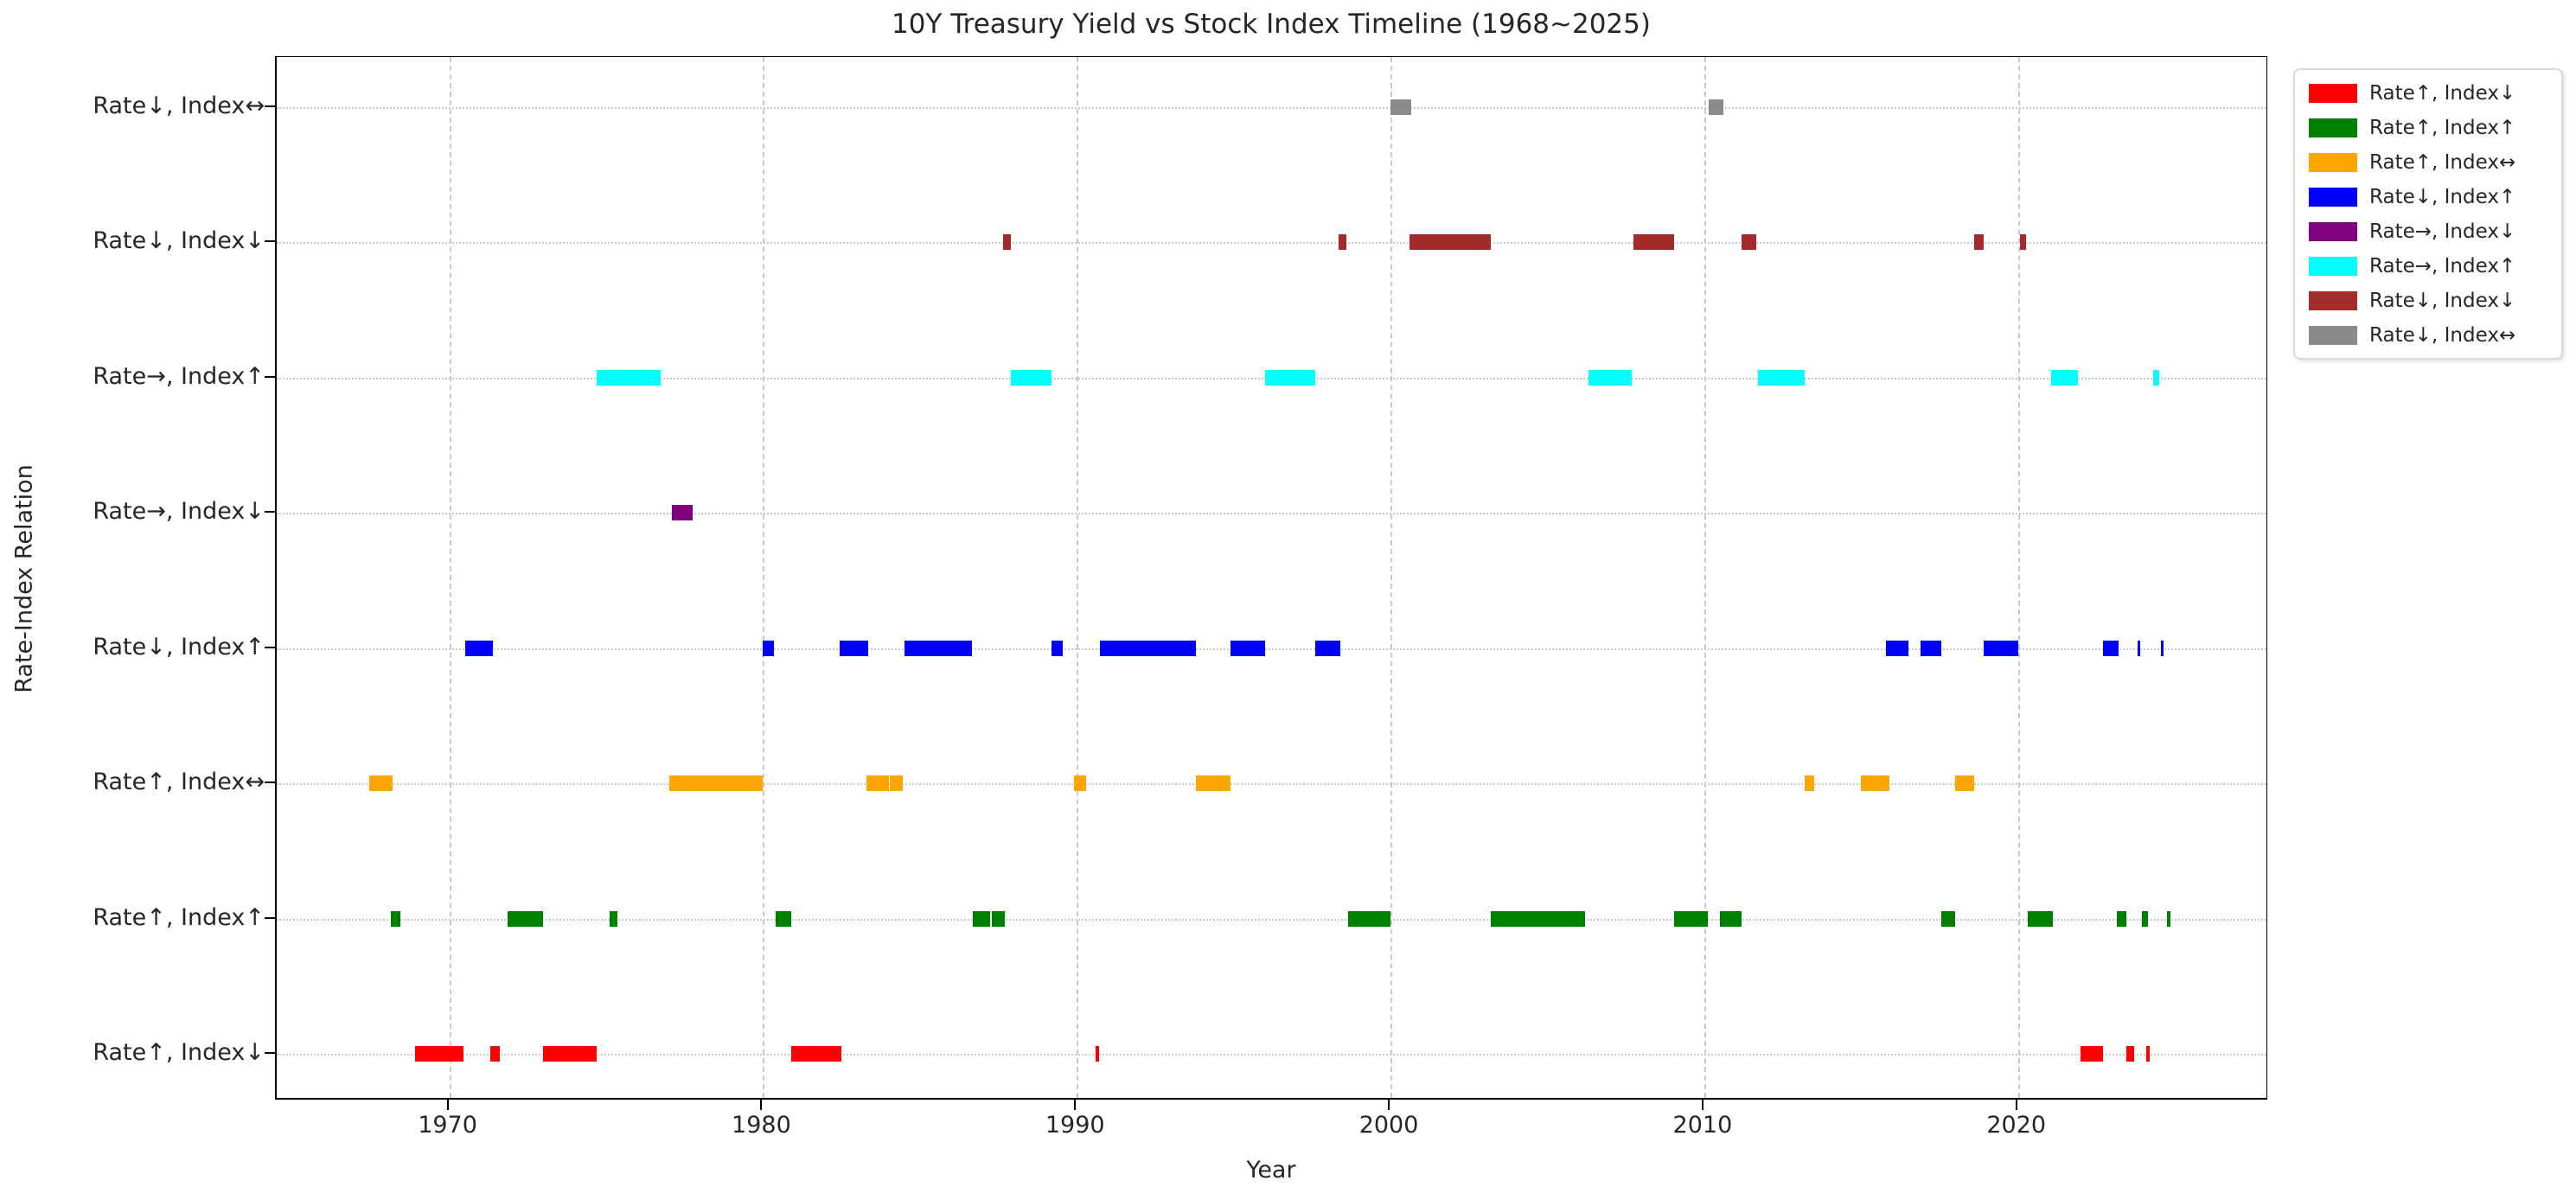 Image resolution: width=2576 pixels, height=1193 pixels. I want to click on legend-item: Rate↑, Index↔, so click(2428, 162).